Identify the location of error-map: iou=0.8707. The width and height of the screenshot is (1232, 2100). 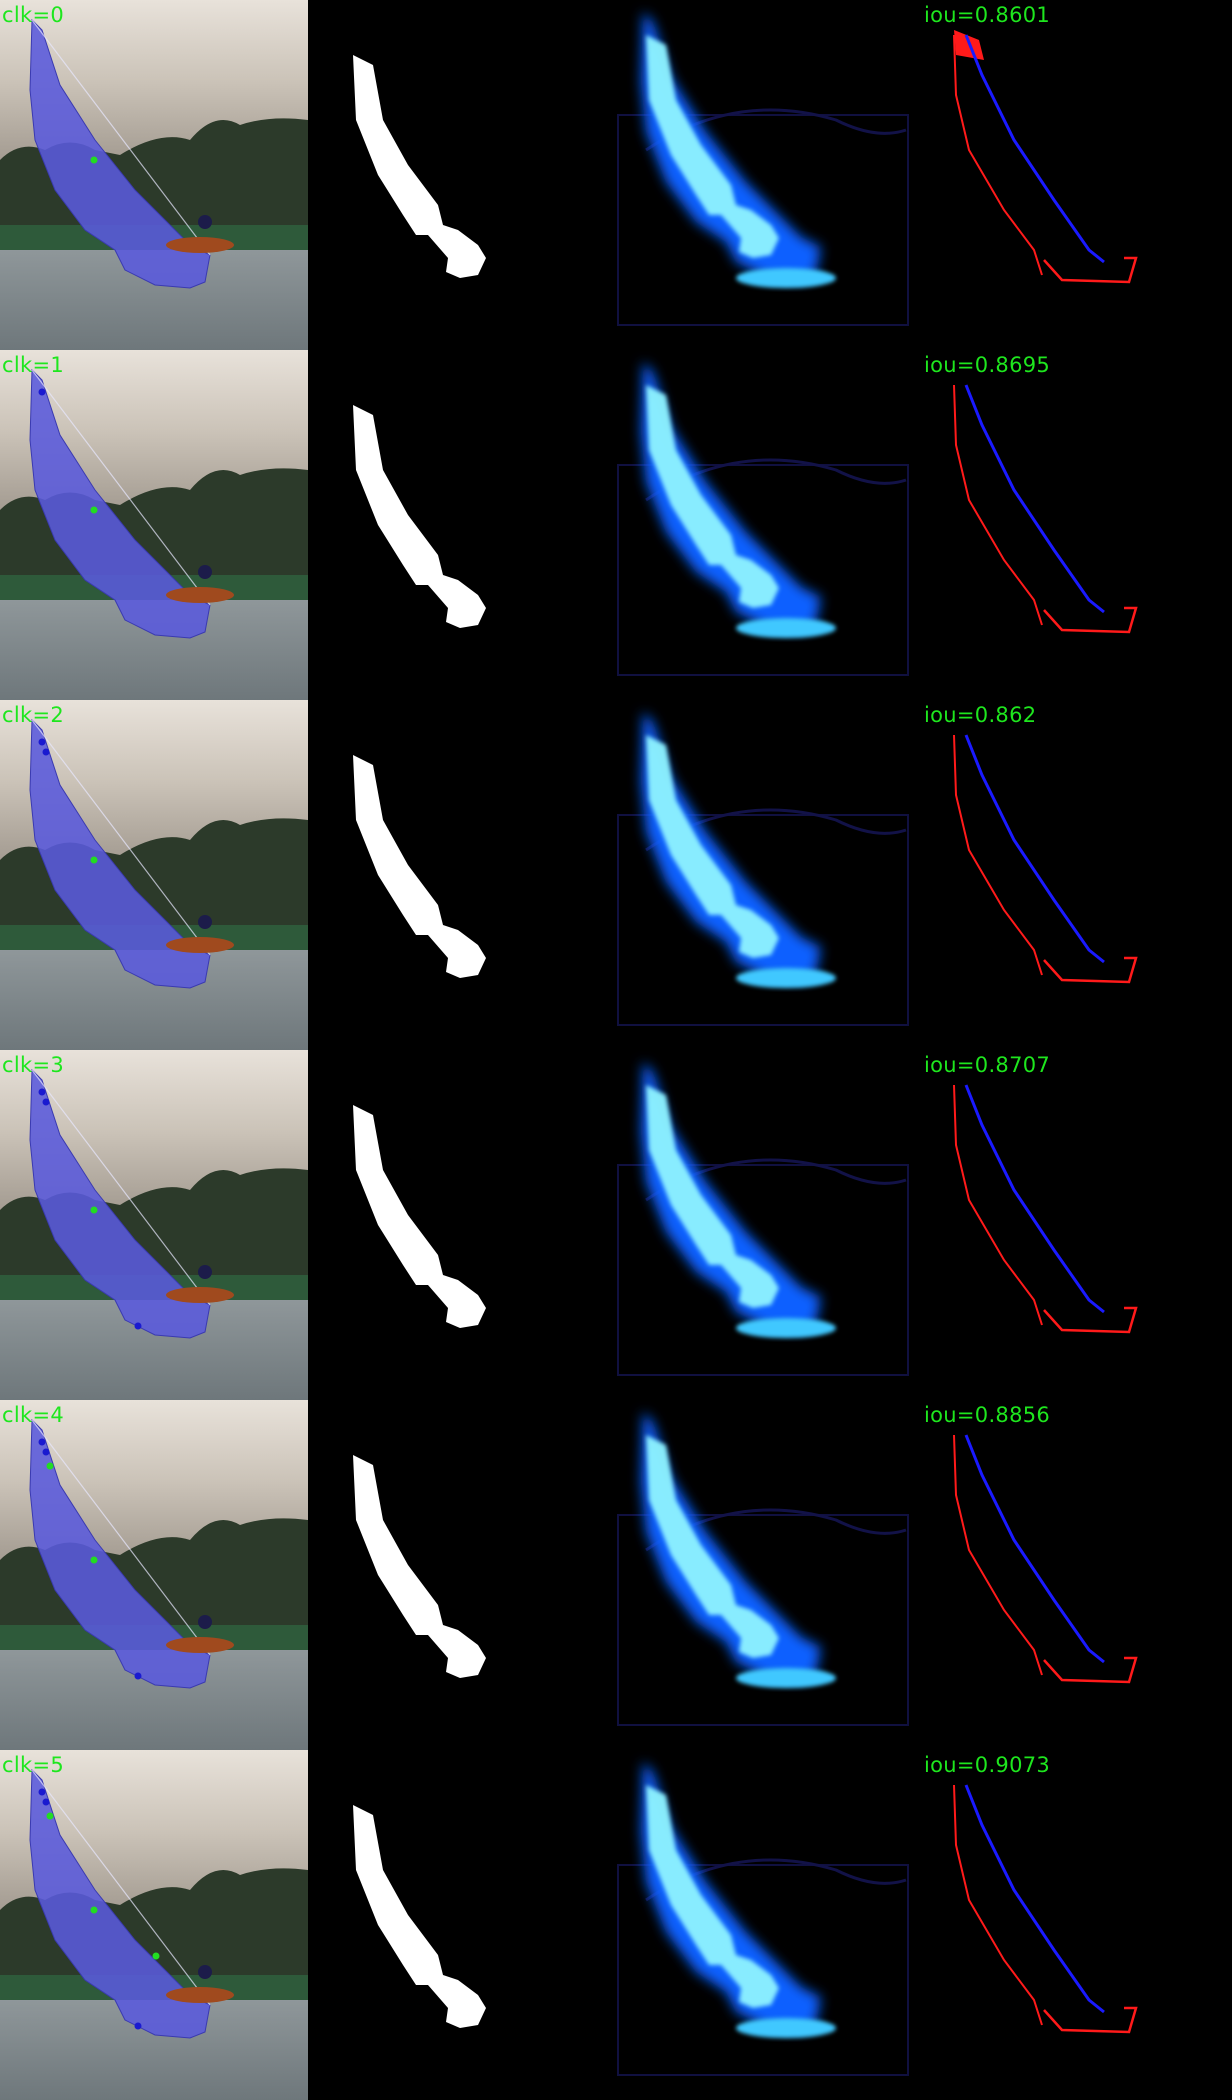
(1078, 1225).